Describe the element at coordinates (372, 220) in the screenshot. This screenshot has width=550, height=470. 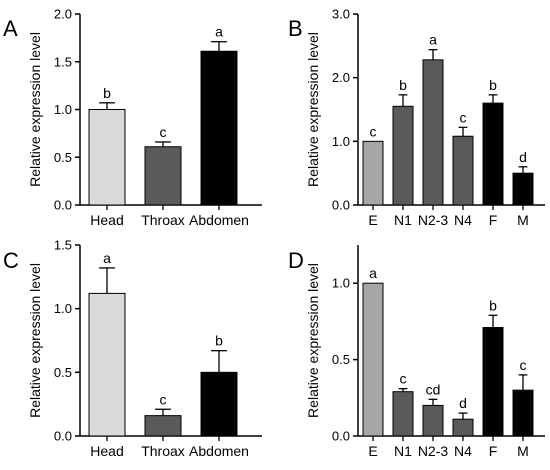
I see `x-tick-label-b-0: E` at that location.